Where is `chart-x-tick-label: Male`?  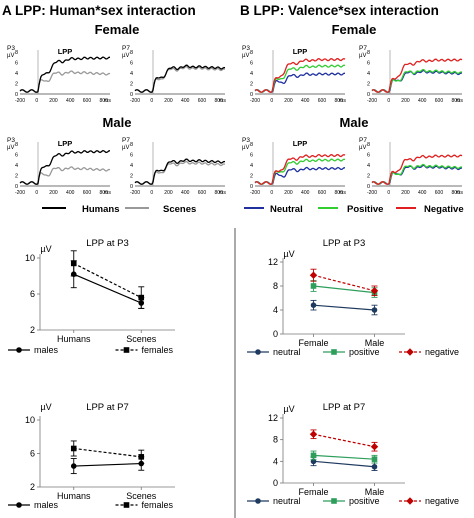
chart-x-tick-label: Male is located at coordinates (375, 492).